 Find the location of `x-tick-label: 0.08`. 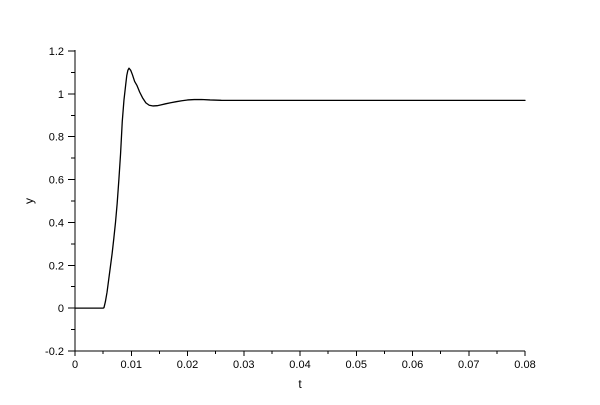

x-tick-label: 0.08 is located at coordinates (524, 365).